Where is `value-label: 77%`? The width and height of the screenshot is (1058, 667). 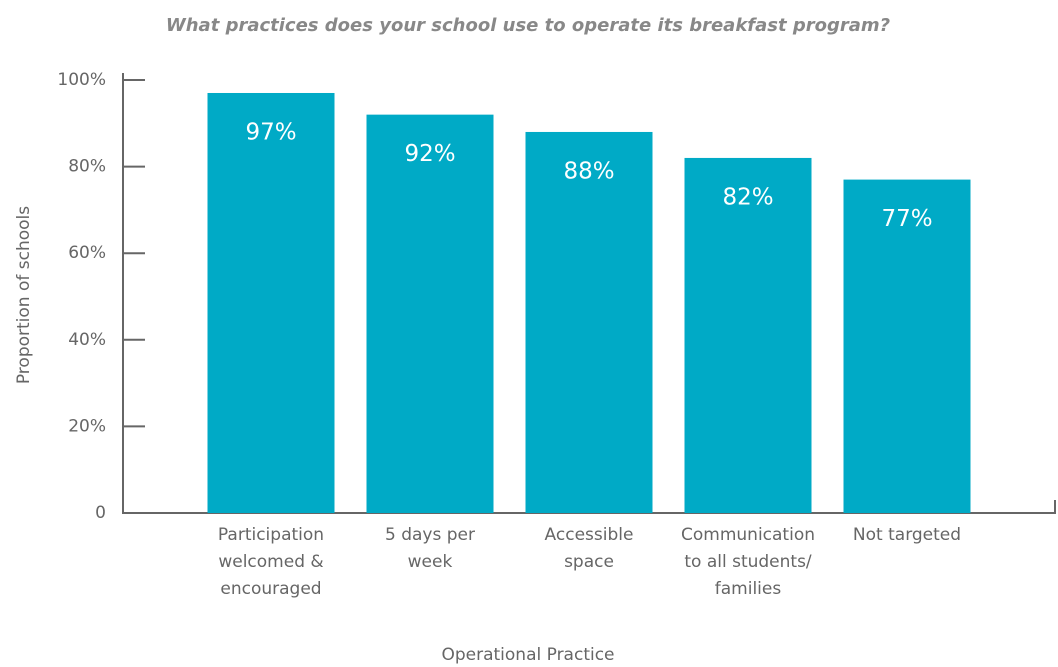 value-label: 77% is located at coordinates (906, 219).